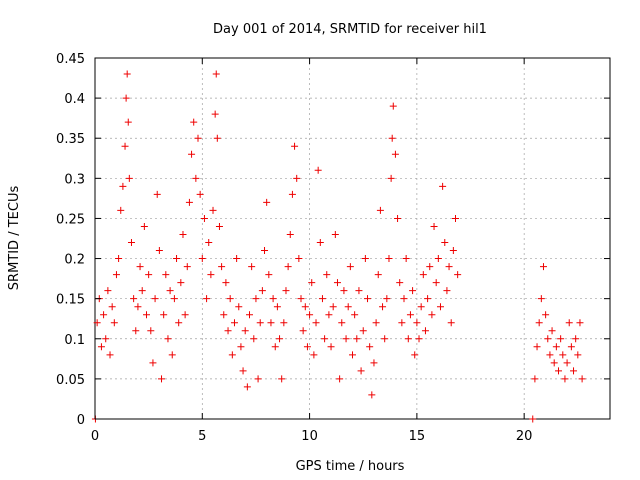  I want to click on y-axis-label: SRMTID / TECUs, so click(14, 238).